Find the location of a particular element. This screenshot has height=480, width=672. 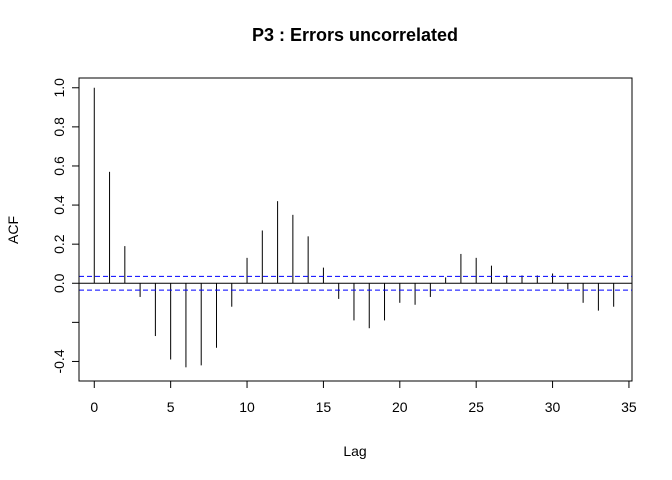

x-axis: 0 5 10 15 20 25 30 35 is located at coordinates (363, 397).